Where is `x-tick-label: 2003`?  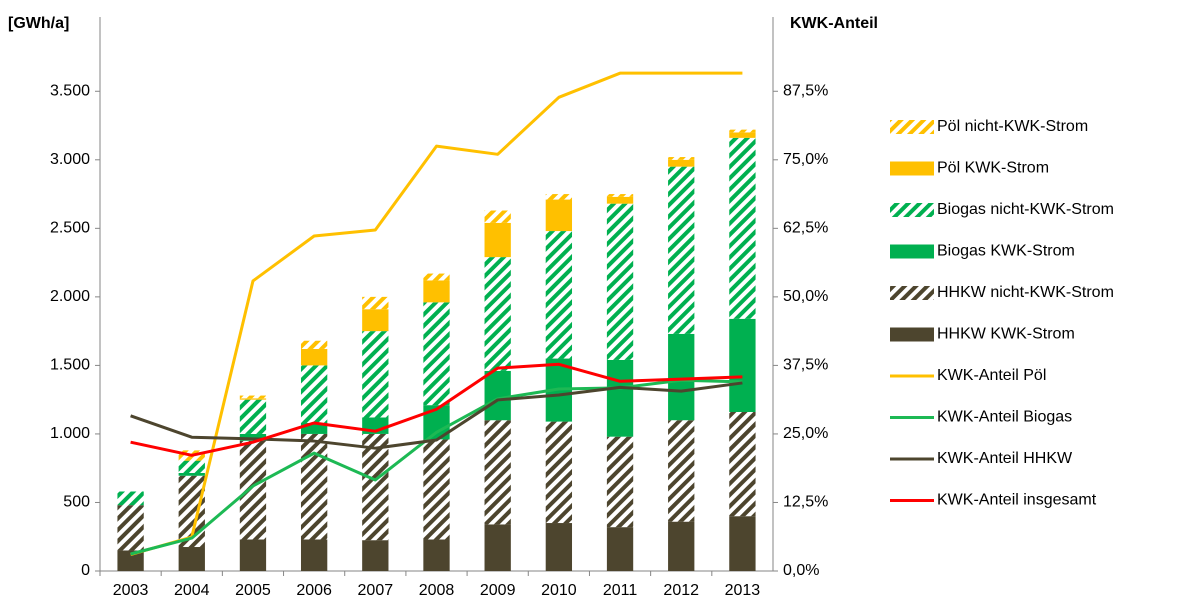
x-tick-label: 2003 is located at coordinates (131, 590).